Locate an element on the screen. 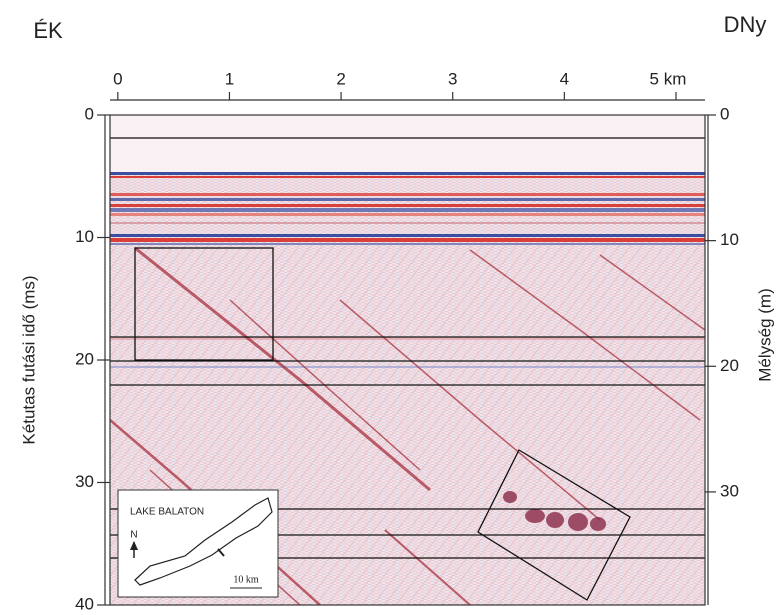 The height and width of the screenshot is (615, 781). x-tick-label: 5 km is located at coordinates (668, 78).